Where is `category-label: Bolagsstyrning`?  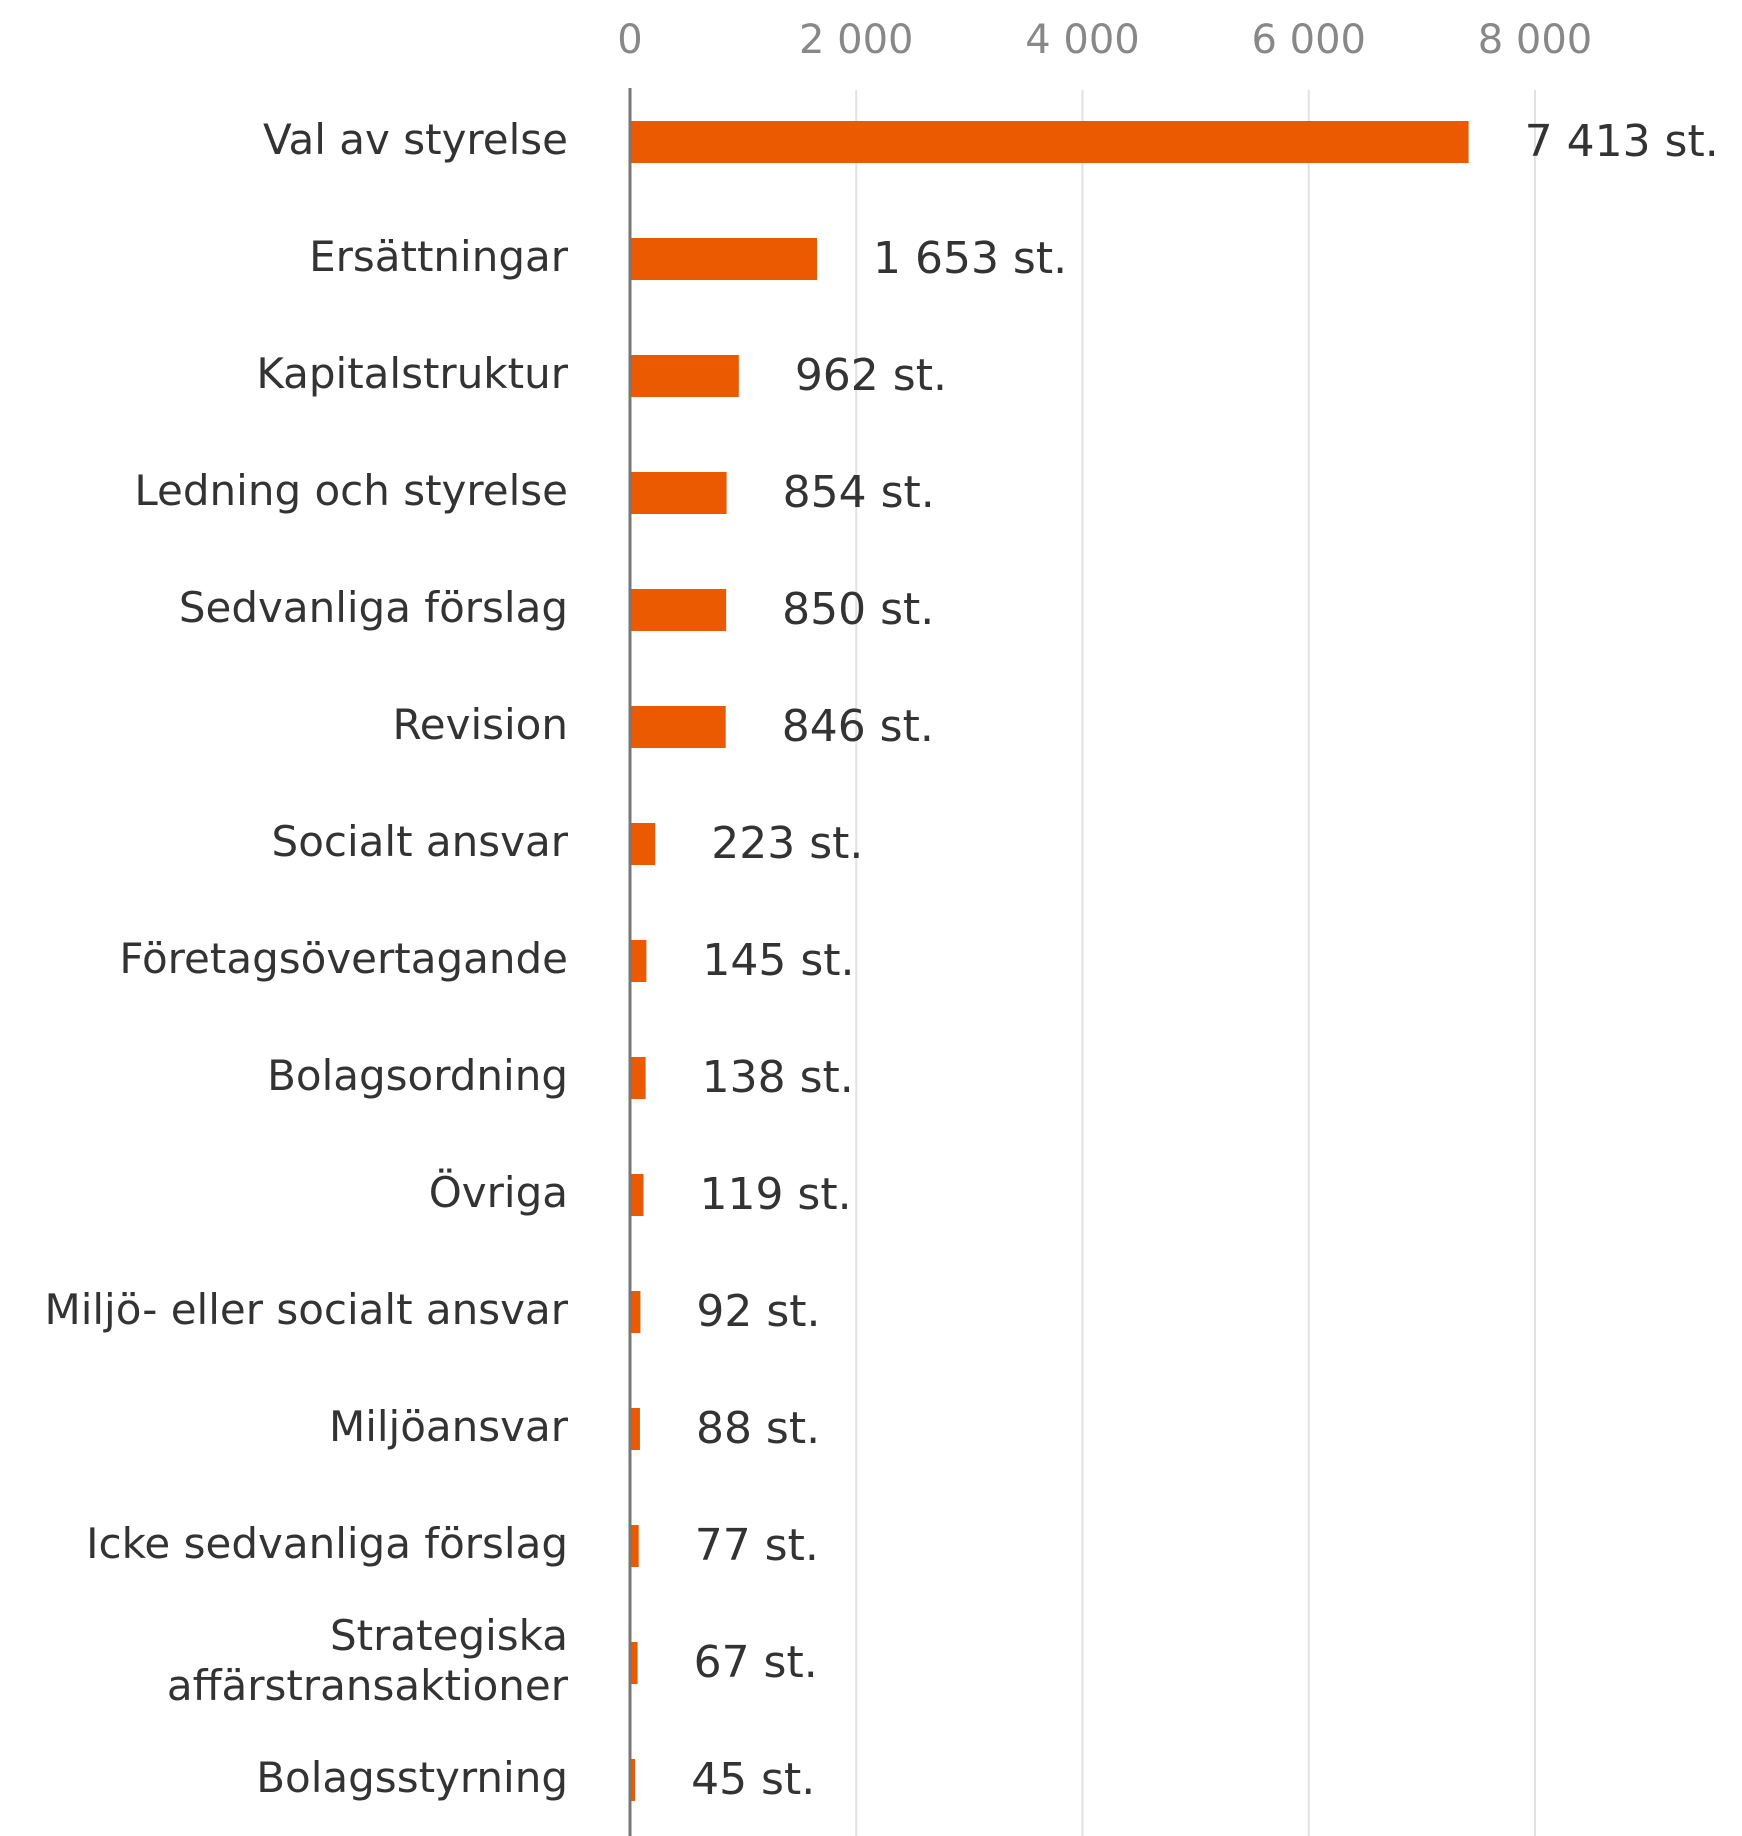
category-label: Bolagsstyrning is located at coordinates (412, 1777).